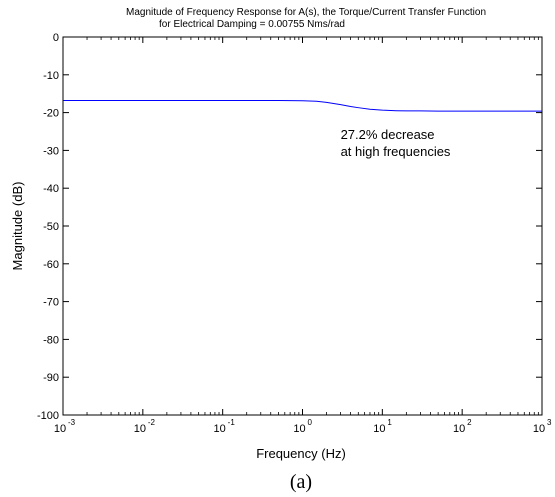  I want to click on y-tick-label: -60, so click(51, 265).